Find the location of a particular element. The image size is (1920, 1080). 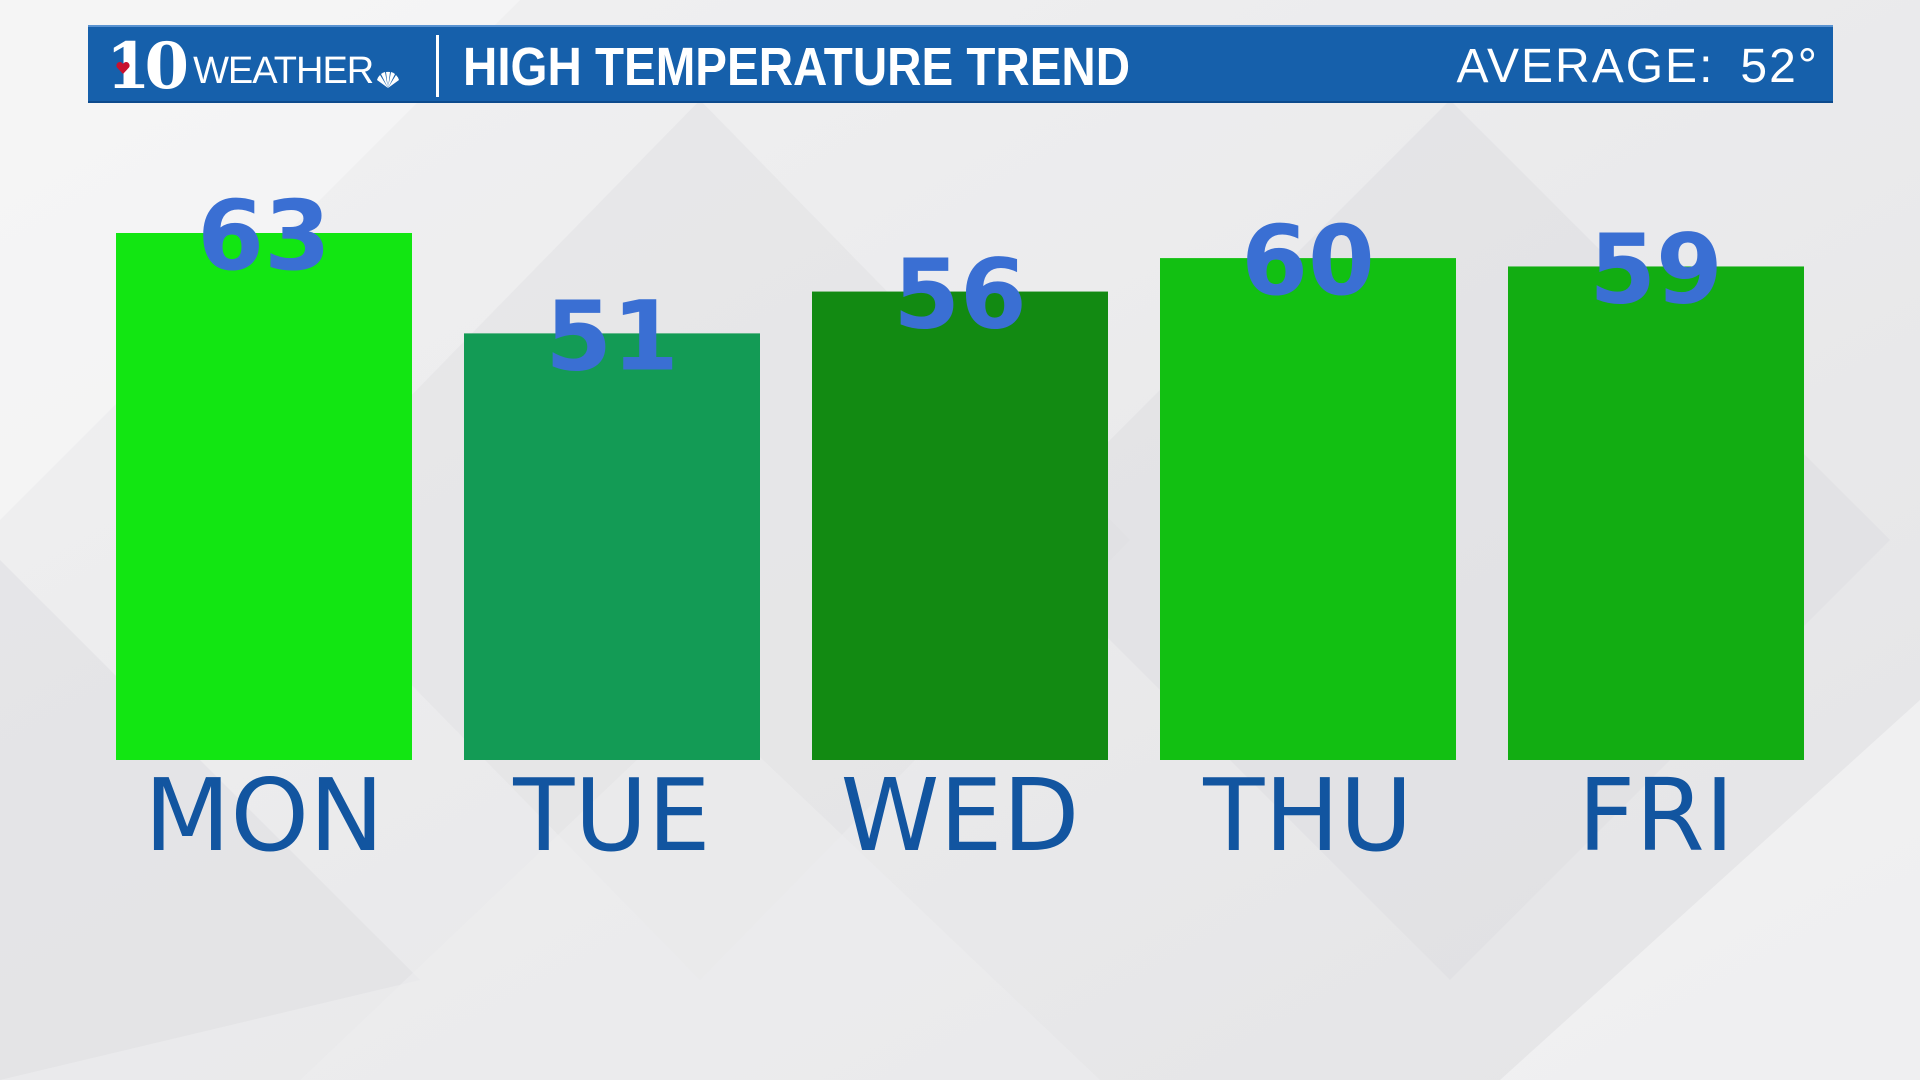

heart-icon is located at coordinates (123, 68).